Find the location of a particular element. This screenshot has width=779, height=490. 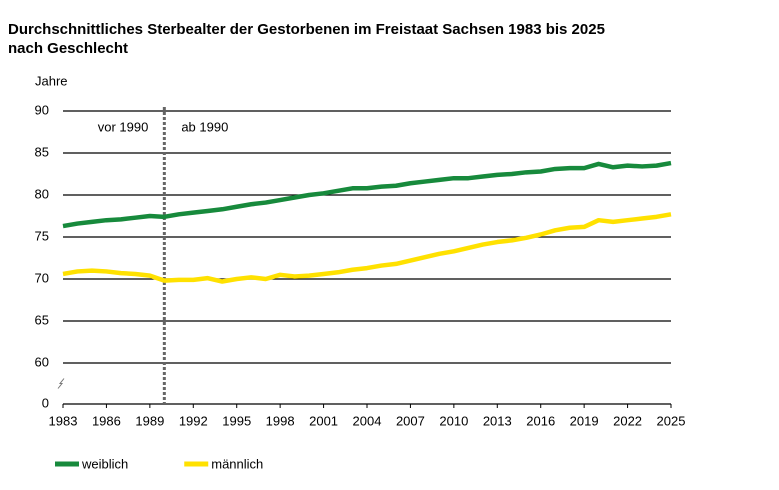

chart-subtitle: nach Geschlecht is located at coordinates (68, 48).